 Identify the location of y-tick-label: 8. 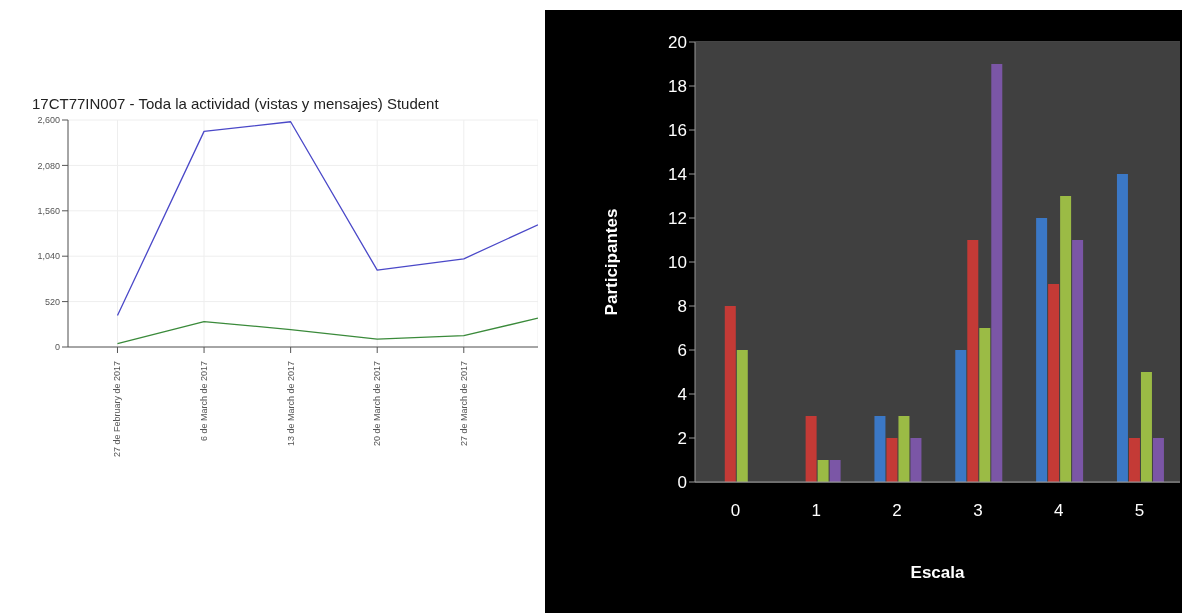
(682, 307).